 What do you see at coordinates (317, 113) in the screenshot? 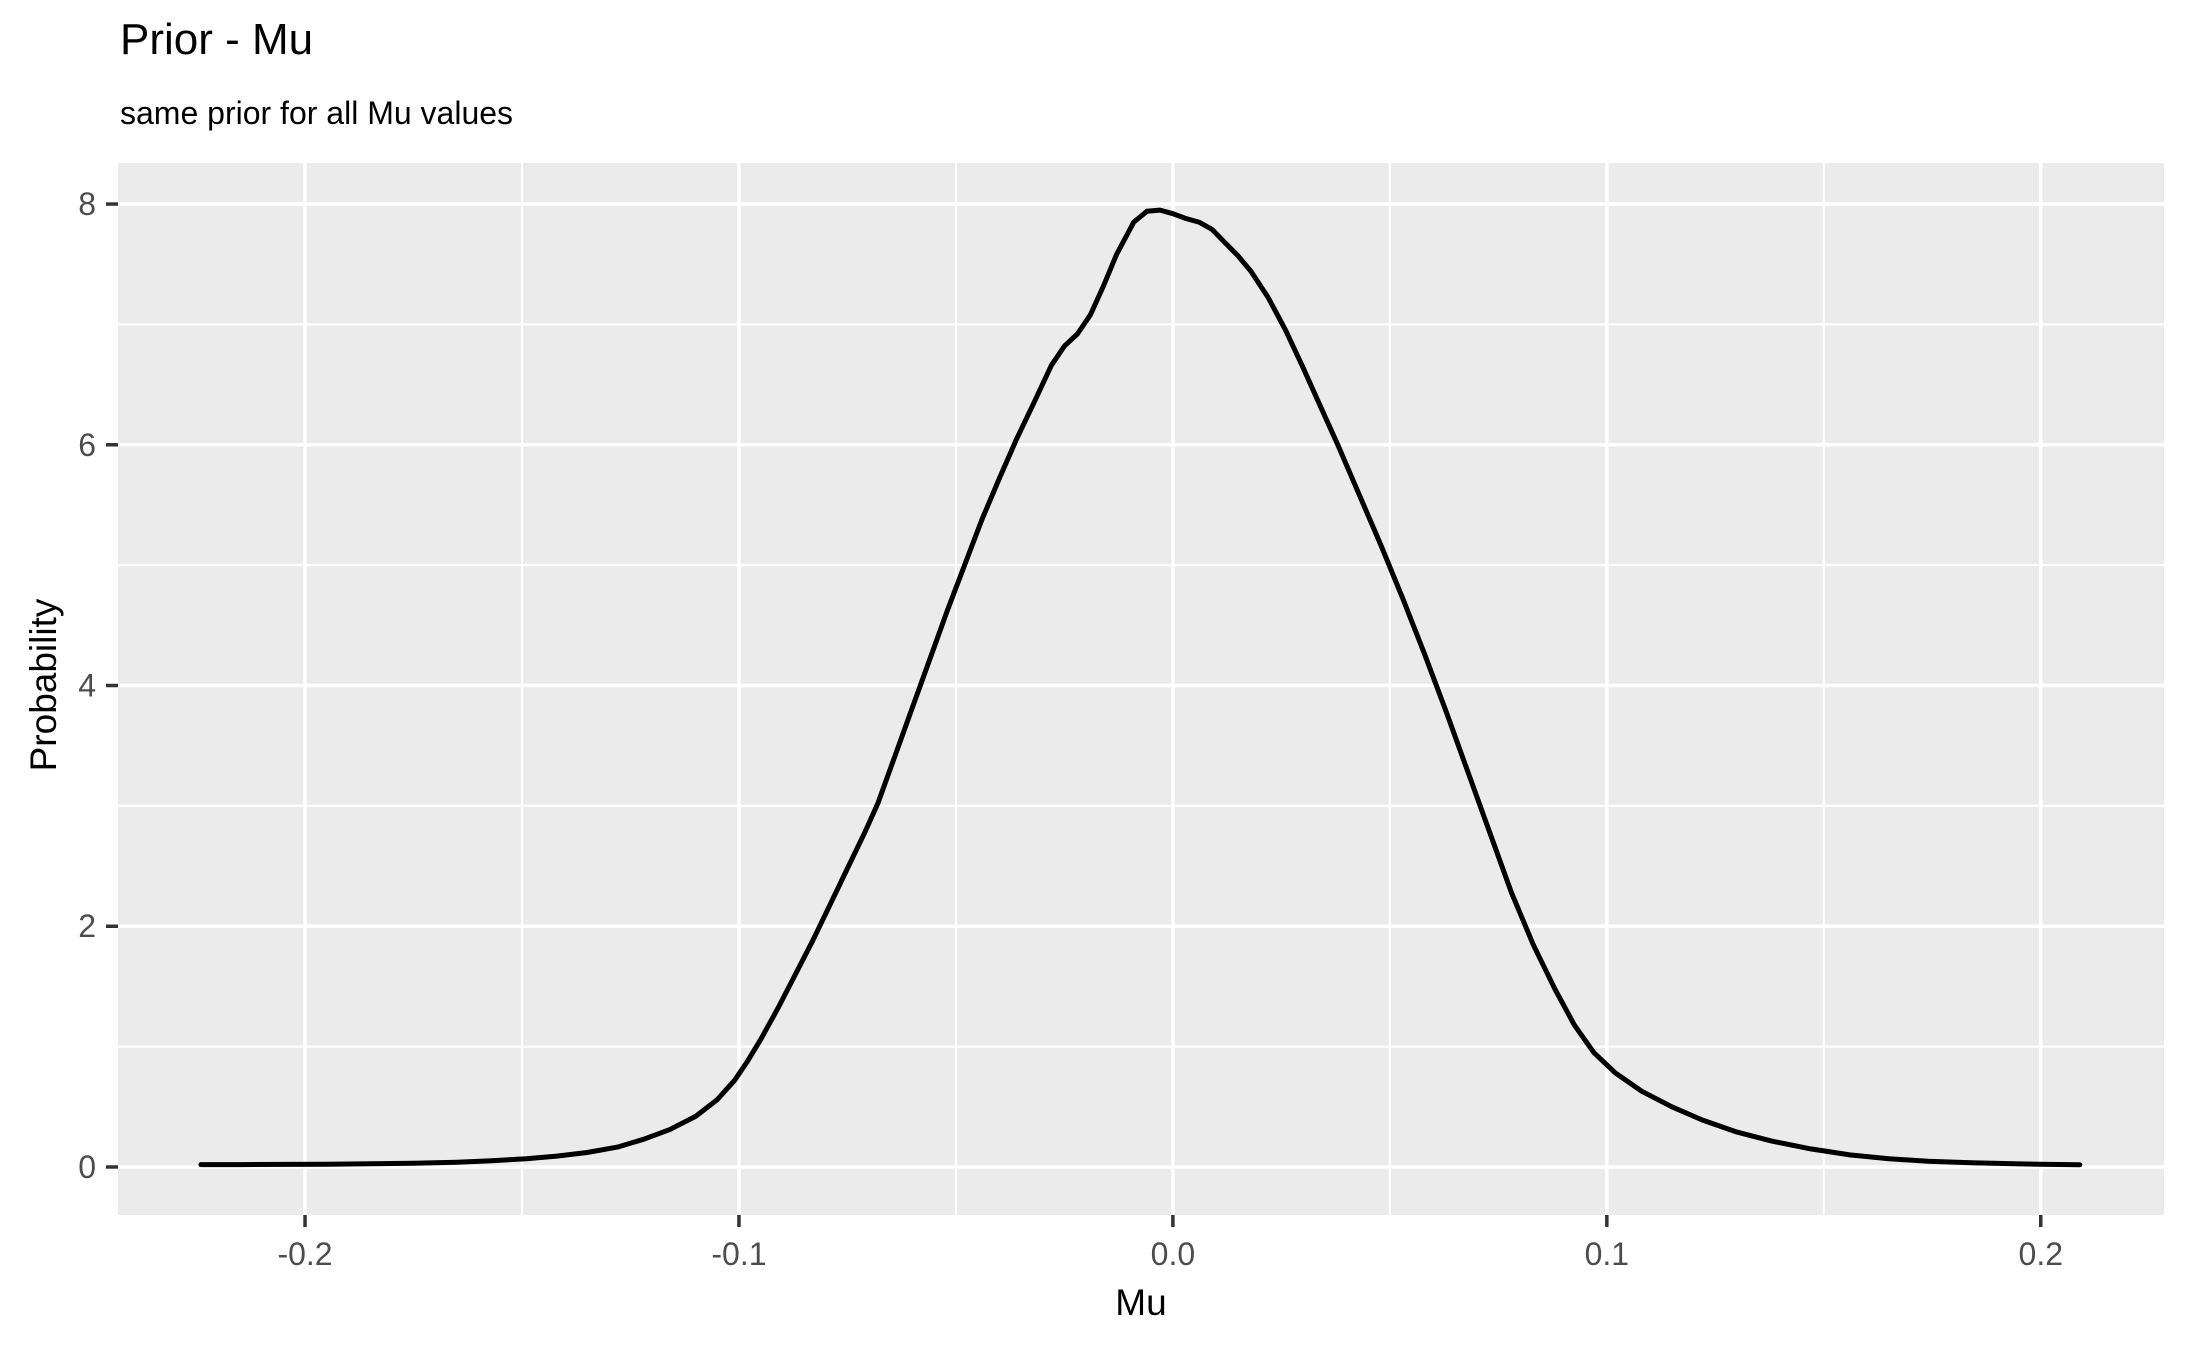
I see `plot-subtitle: same prior for all Mu values` at bounding box center [317, 113].